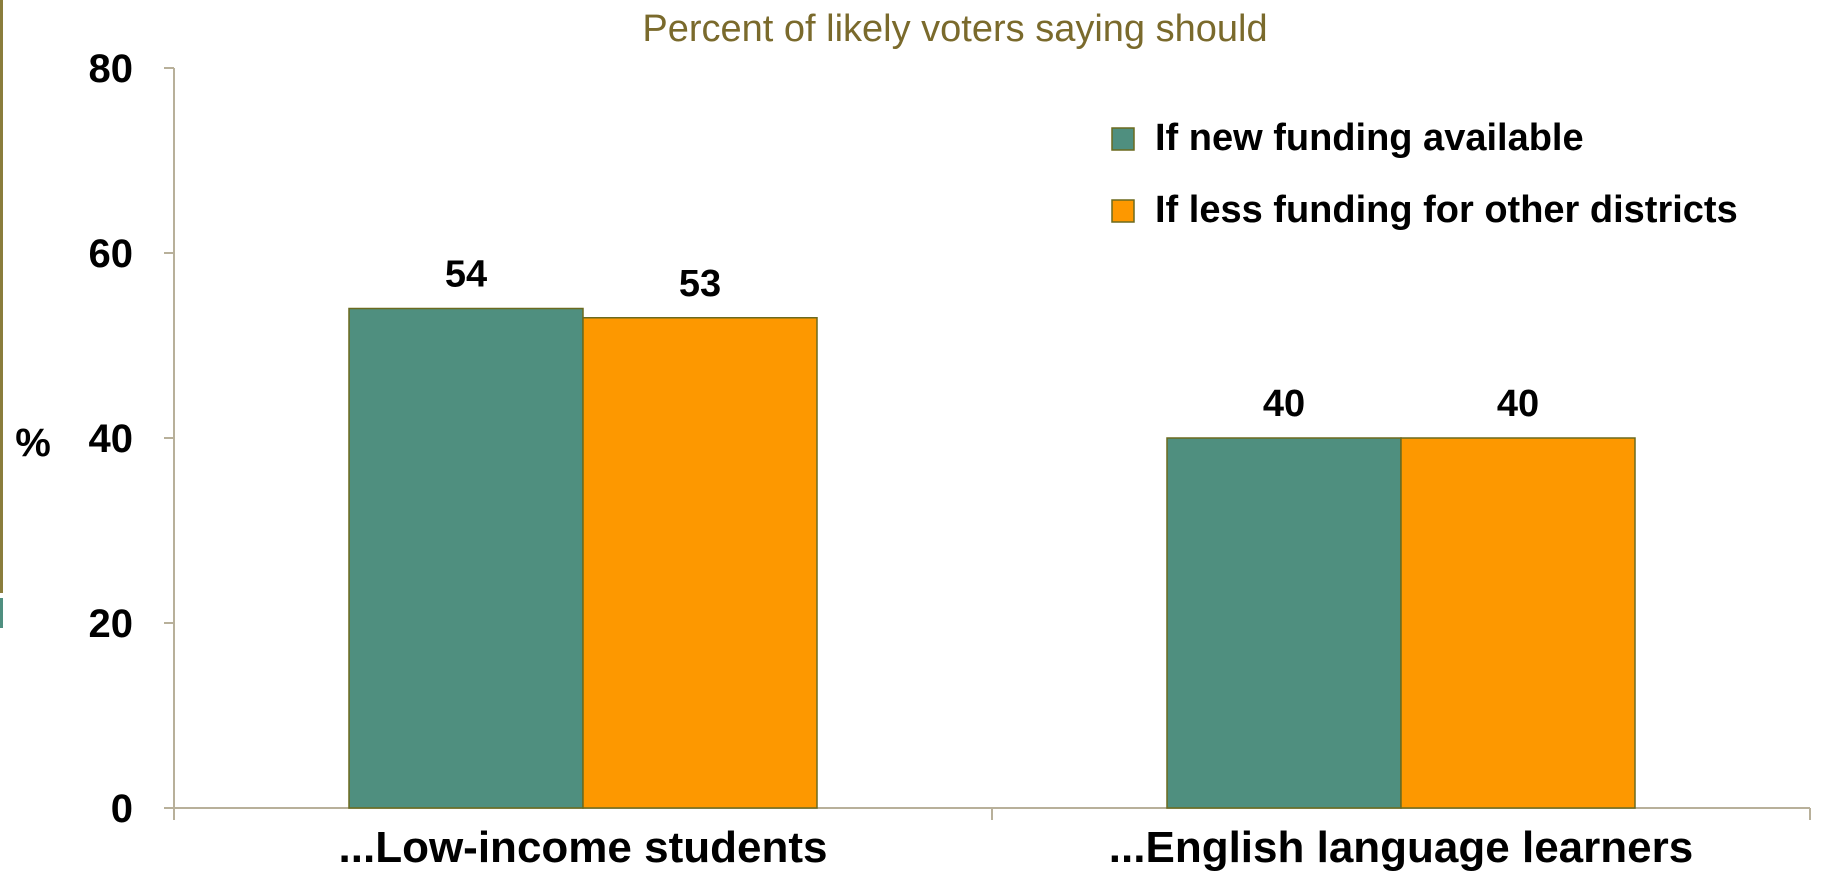 This screenshot has height=872, width=1826. What do you see at coordinates (1446, 210) in the screenshot?
I see `legend-label: If less funding for other districts` at bounding box center [1446, 210].